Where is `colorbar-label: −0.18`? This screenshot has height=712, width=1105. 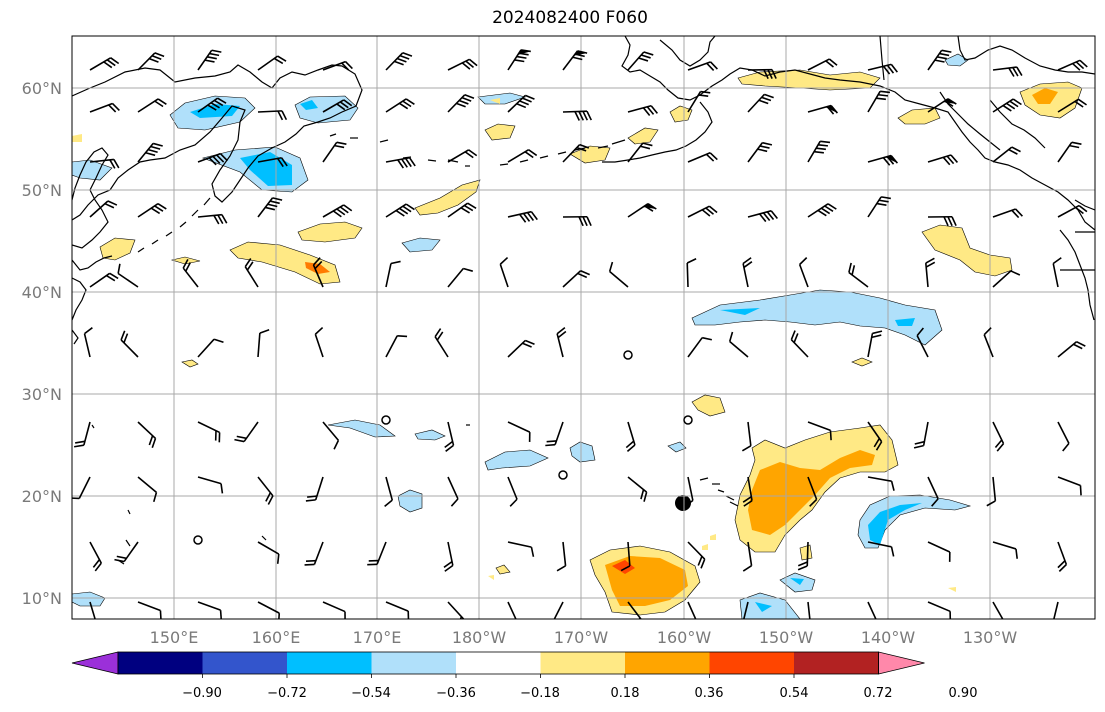
colorbar-label: −0.18 is located at coordinates (540, 693).